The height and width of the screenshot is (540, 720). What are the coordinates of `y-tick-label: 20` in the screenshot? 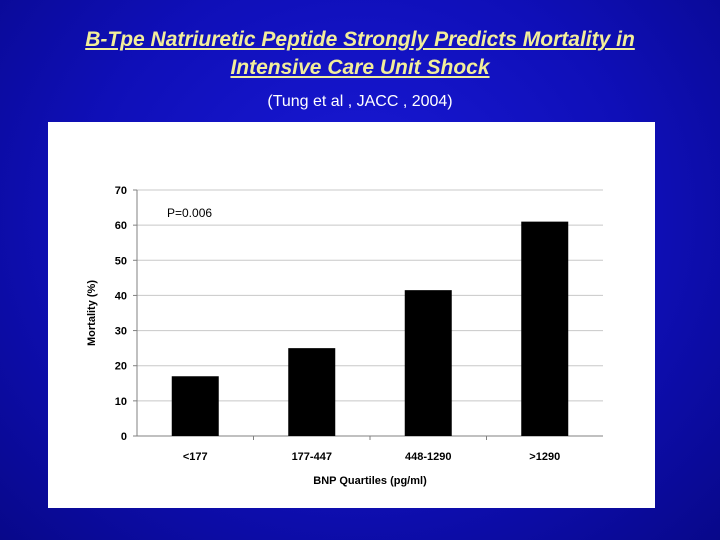 It's located at (121, 367).